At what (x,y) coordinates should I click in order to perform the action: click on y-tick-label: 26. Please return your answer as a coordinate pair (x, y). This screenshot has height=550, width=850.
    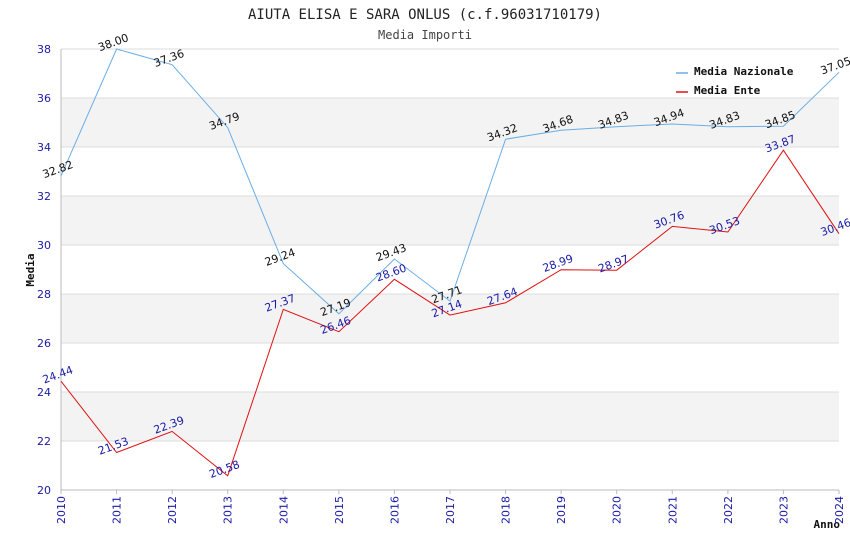
    Looking at the image, I should click on (44, 343).